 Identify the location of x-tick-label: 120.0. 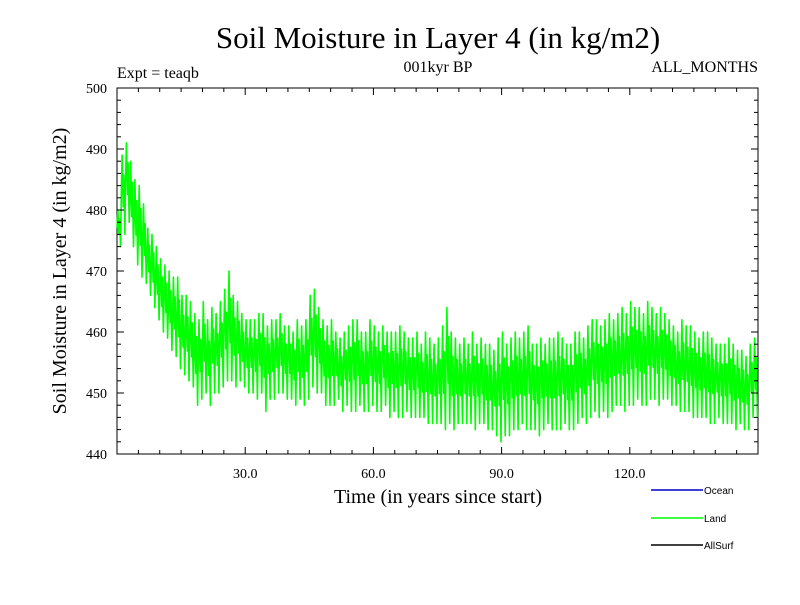
(630, 474).